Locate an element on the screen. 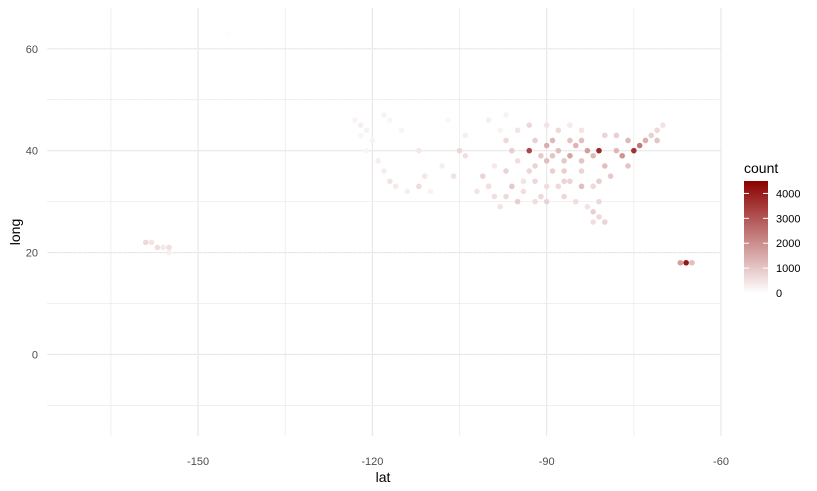 This screenshot has height=491, width=817. legend-tick-label: 0 is located at coordinates (779, 294).